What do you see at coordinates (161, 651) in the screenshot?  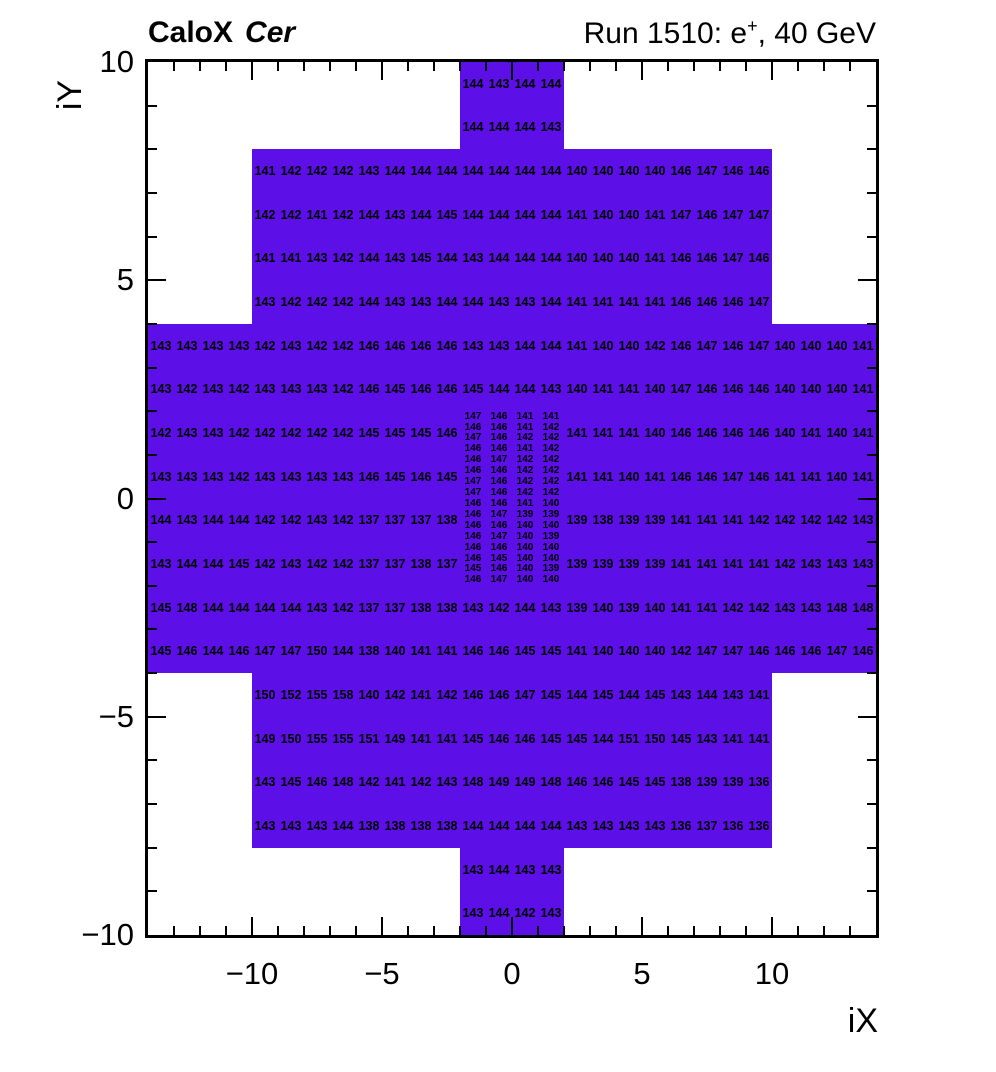 I see `bin-value: 145` at bounding box center [161, 651].